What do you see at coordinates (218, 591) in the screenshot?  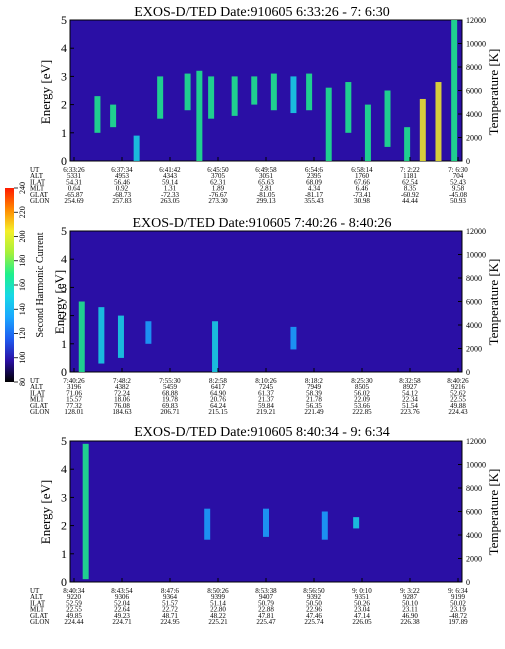 I see `orbit-cell: 8:50:26` at bounding box center [218, 591].